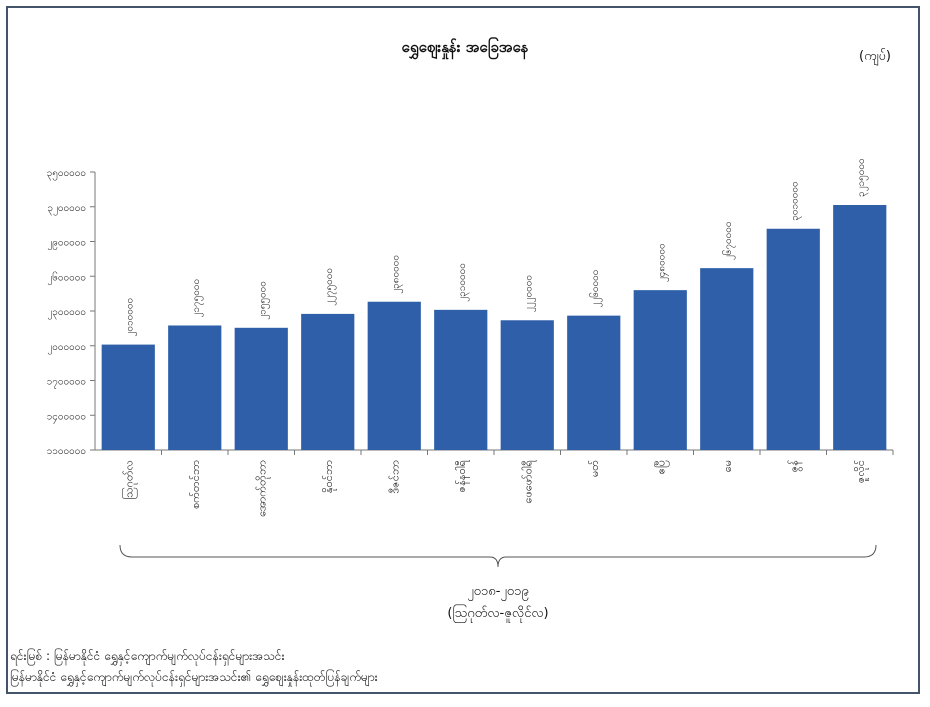  Describe the element at coordinates (129, 480) in the screenshot. I see `category-label: ဩဂုတ်လ` at that location.